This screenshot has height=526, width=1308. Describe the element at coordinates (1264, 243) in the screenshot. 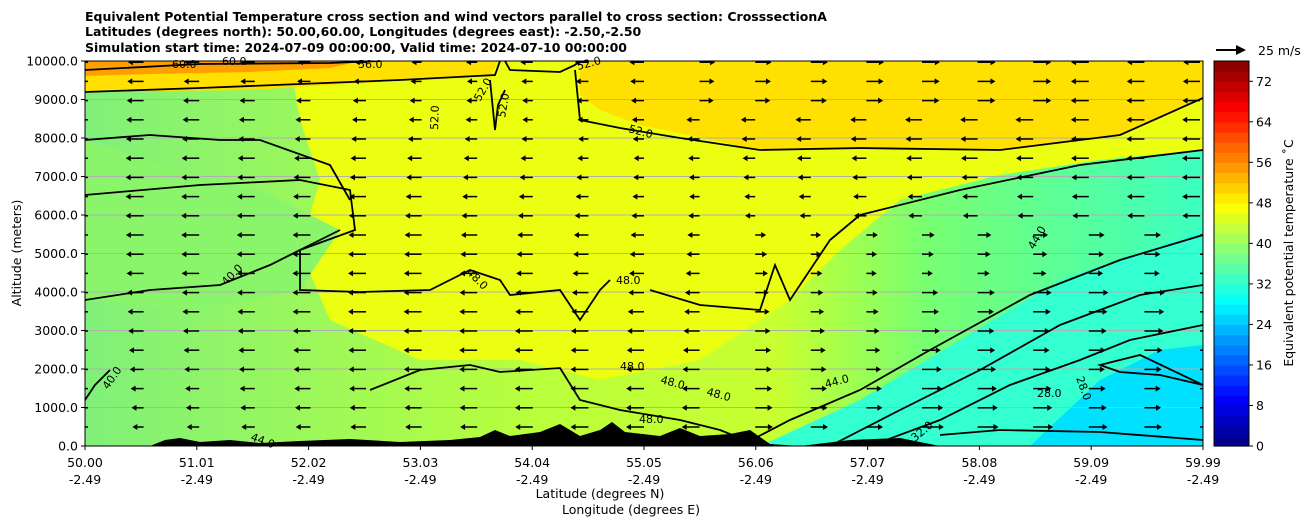

I see `colorbar-tick-label: 40` at that location.